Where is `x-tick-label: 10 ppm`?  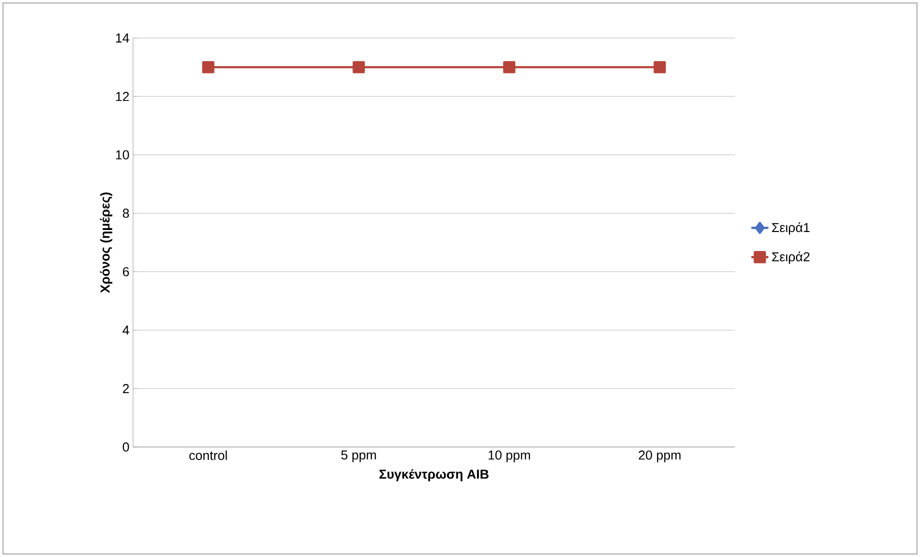
x-tick-label: 10 ppm is located at coordinates (509, 456).